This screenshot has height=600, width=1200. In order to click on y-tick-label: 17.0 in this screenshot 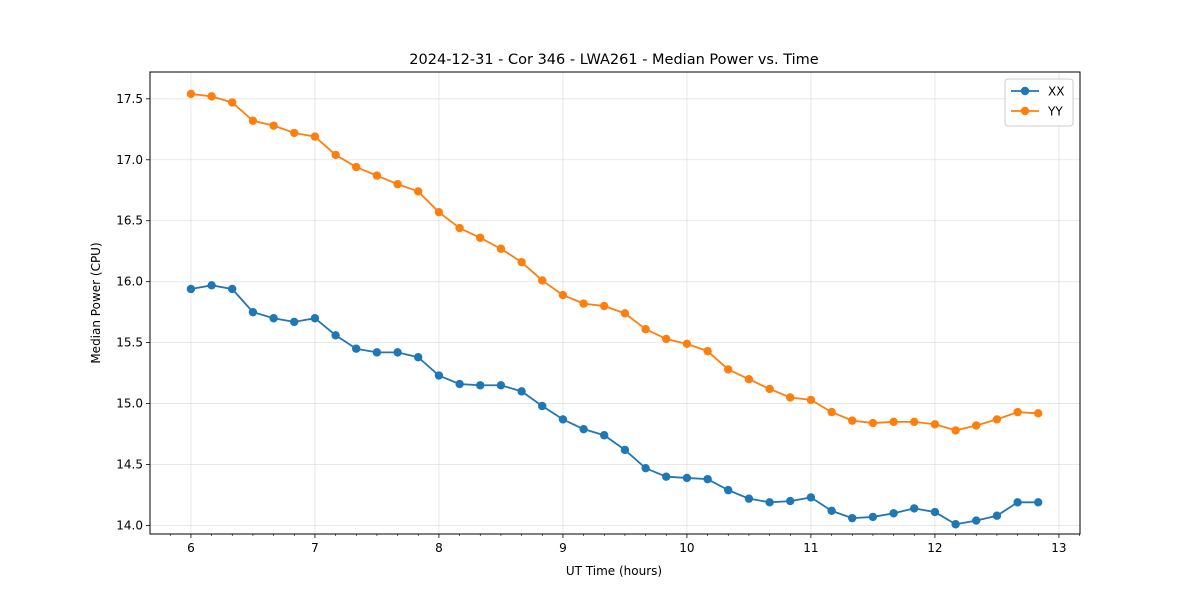, I will do `click(129, 160)`.